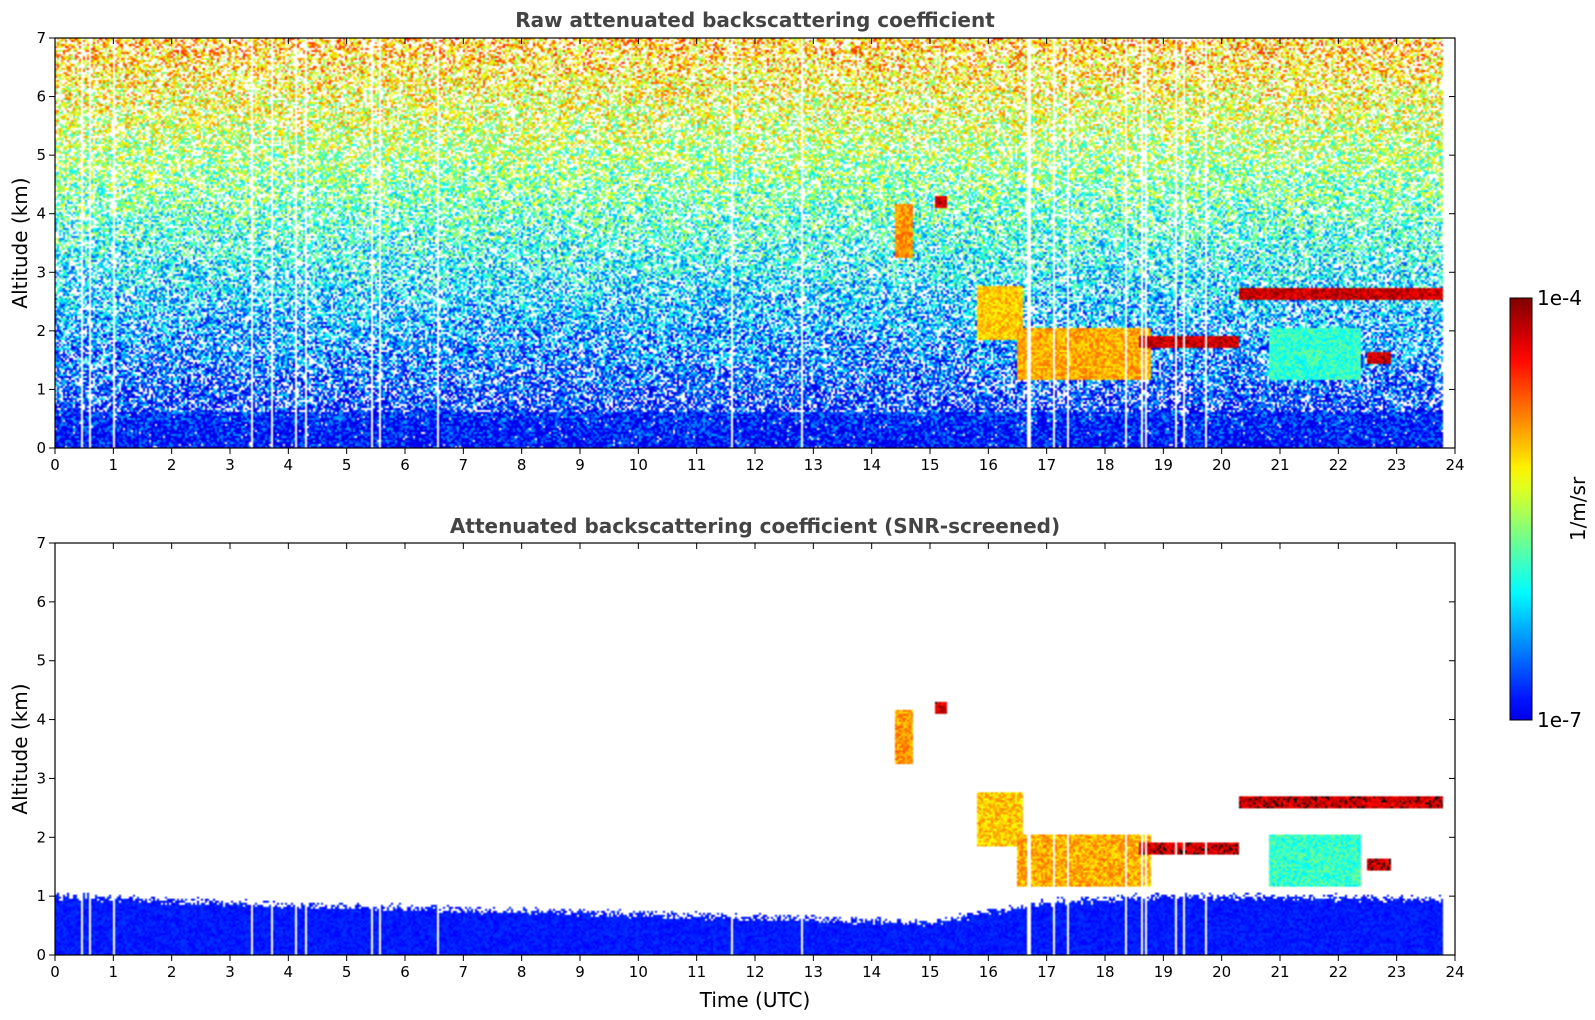 This screenshot has width=1595, height=1020. What do you see at coordinates (1578, 508) in the screenshot?
I see `colorbar-unit-label: 1/m/sr` at bounding box center [1578, 508].